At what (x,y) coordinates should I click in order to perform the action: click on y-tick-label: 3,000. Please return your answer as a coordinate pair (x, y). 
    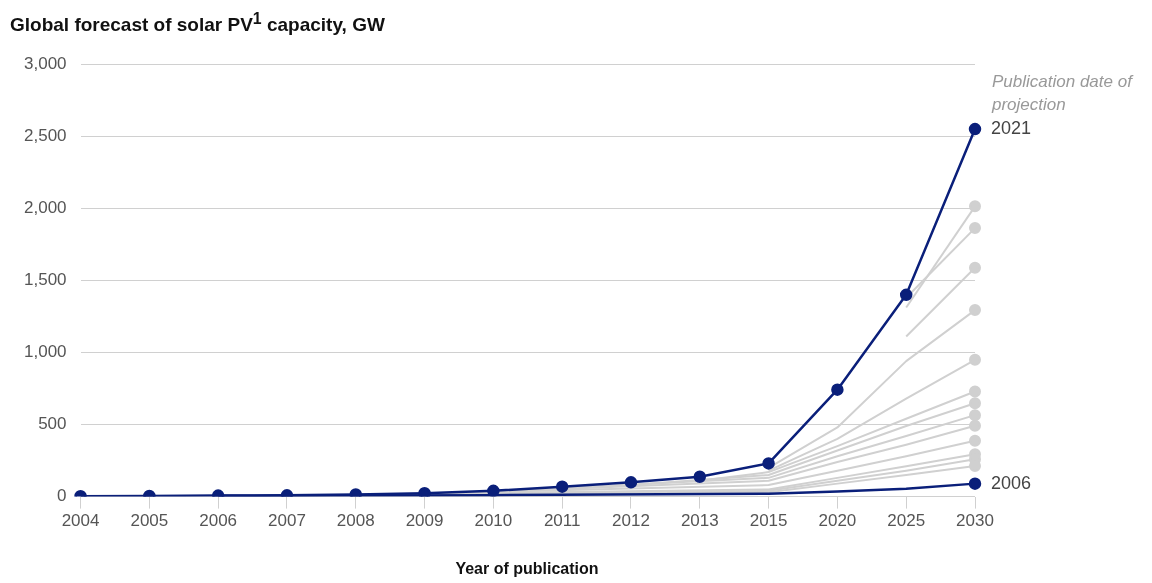
    Looking at the image, I should click on (45, 63).